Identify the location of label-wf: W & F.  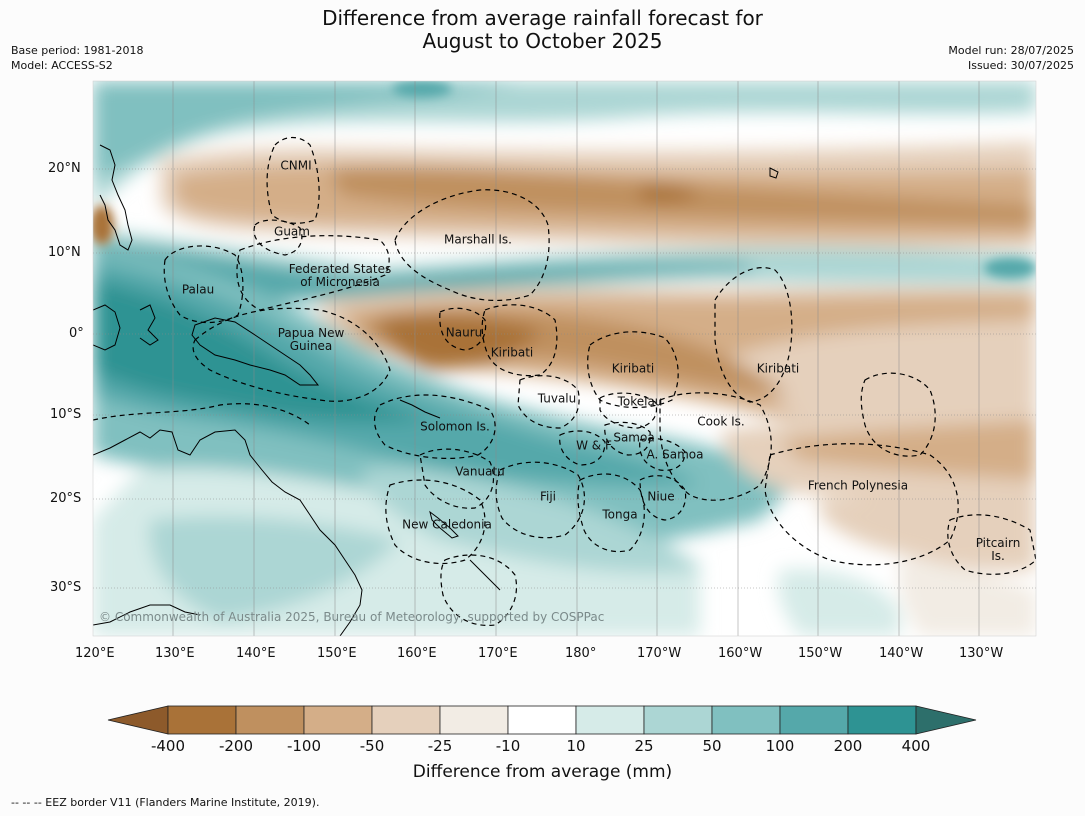
(594, 445).